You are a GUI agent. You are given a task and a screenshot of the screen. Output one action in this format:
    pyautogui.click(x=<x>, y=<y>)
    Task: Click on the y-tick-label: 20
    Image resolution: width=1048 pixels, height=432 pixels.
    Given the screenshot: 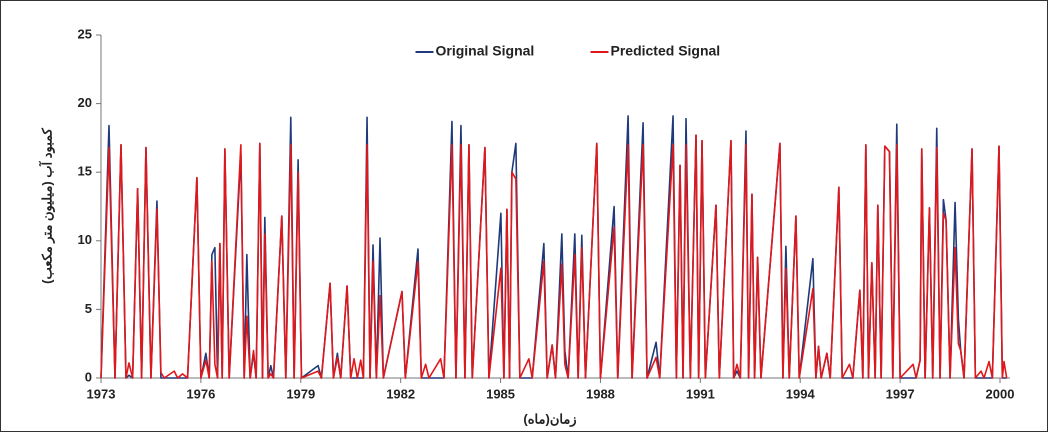 What is the action you would take?
    pyautogui.click(x=85, y=102)
    